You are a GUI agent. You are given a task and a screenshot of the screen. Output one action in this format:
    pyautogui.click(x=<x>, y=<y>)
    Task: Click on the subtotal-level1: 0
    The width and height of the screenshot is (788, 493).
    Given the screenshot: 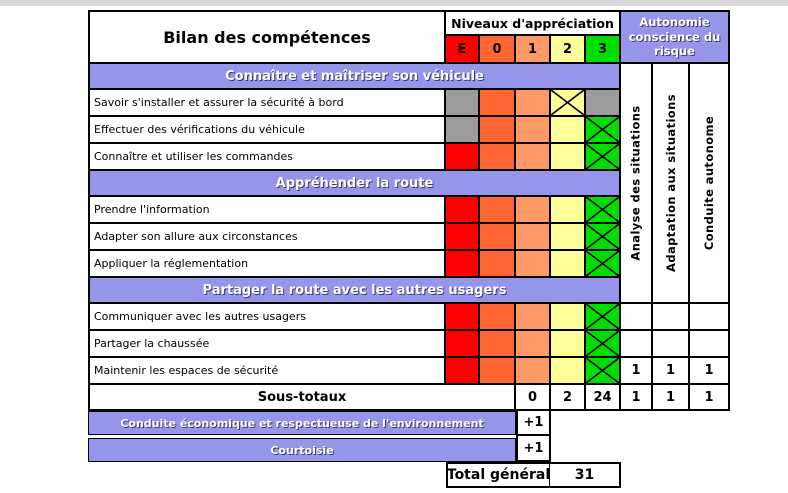 What is the action you would take?
    pyautogui.click(x=532, y=397)
    